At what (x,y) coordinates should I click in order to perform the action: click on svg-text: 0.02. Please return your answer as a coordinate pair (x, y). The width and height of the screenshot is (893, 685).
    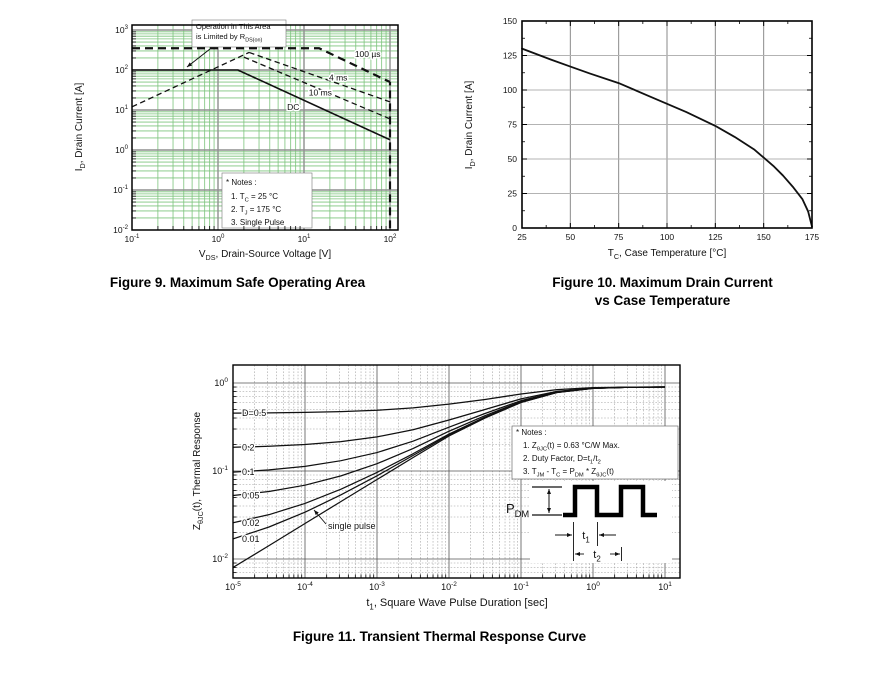
    Looking at the image, I should click on (251, 523).